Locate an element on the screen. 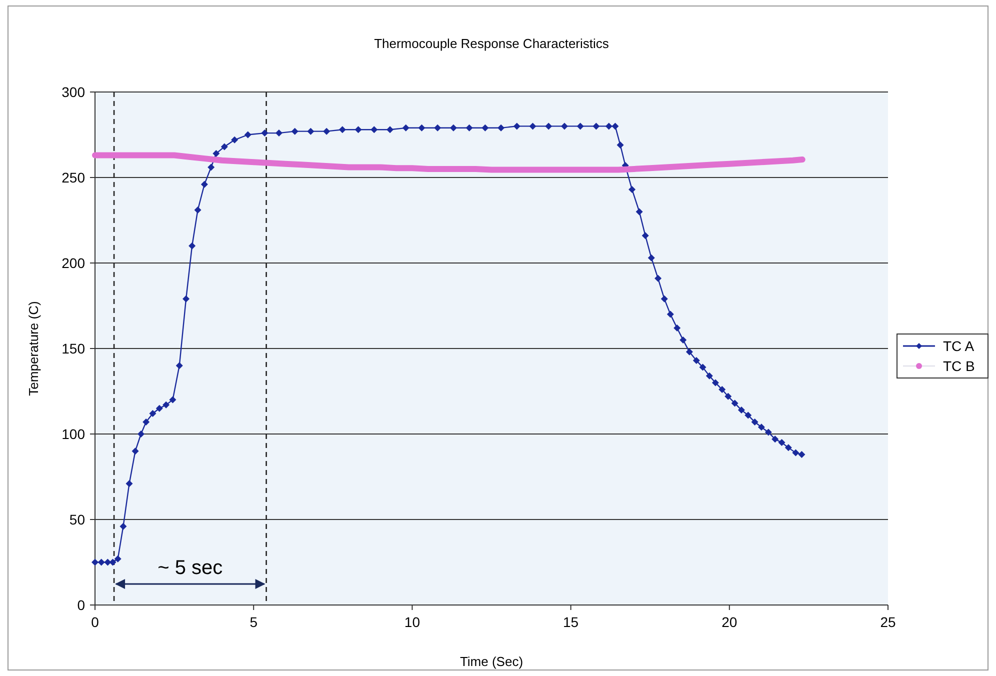  legend-label: TC B is located at coordinates (959, 366).